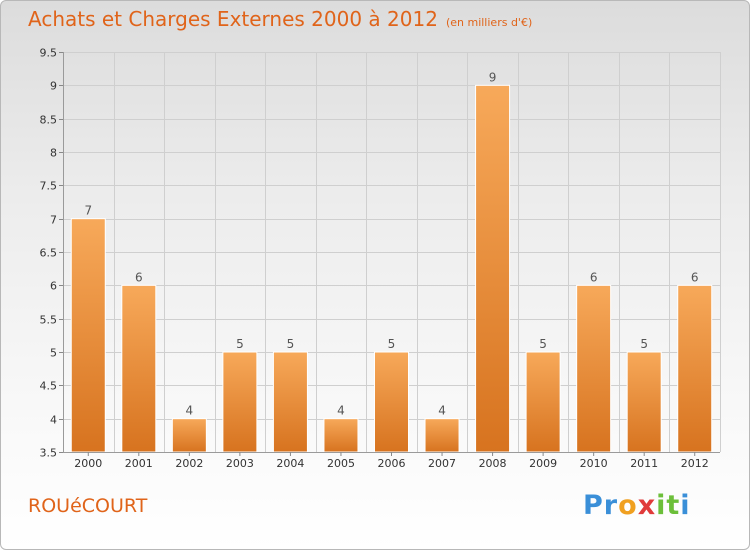 The width and height of the screenshot is (750, 550). What do you see at coordinates (341, 463) in the screenshot?
I see `x-tick-label: 2005` at bounding box center [341, 463].